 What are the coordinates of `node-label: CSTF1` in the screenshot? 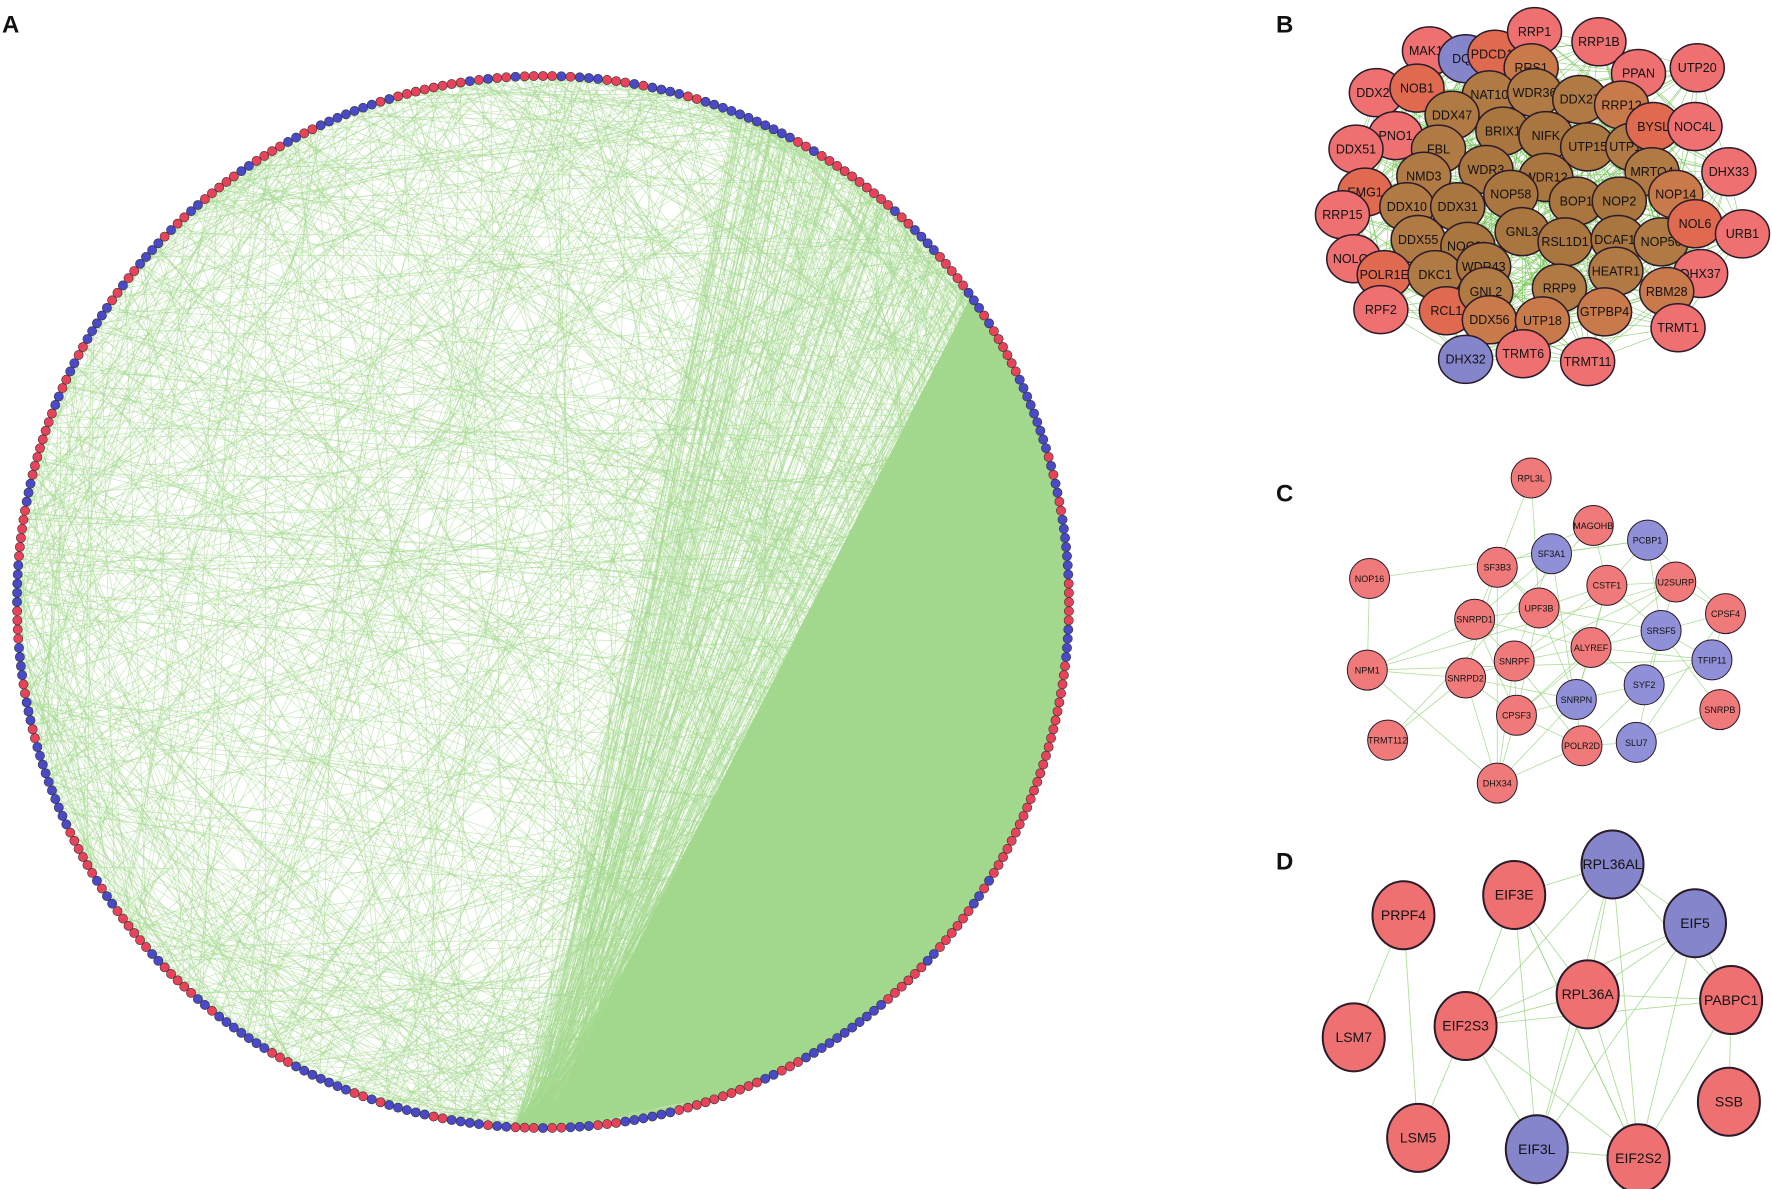 It's located at (1607, 586).